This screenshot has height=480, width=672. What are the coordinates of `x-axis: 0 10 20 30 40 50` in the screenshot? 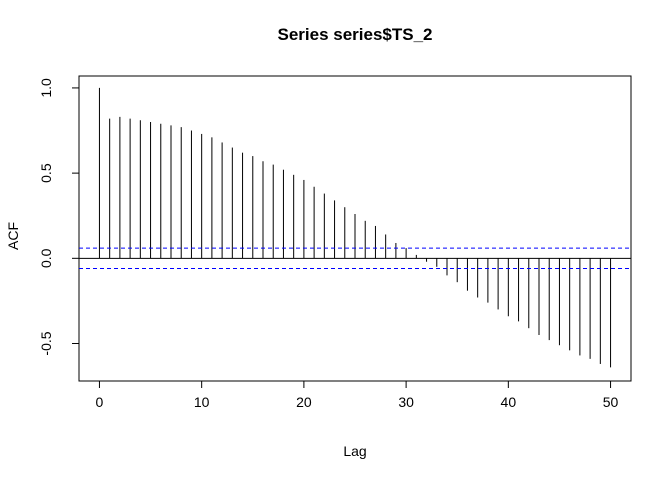 It's located at (357, 395).